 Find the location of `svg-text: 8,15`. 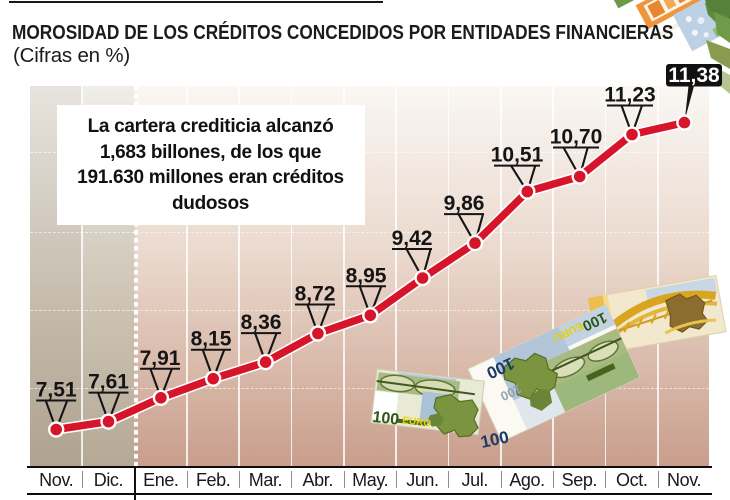

svg-text: 8,15 is located at coordinates (211, 339).